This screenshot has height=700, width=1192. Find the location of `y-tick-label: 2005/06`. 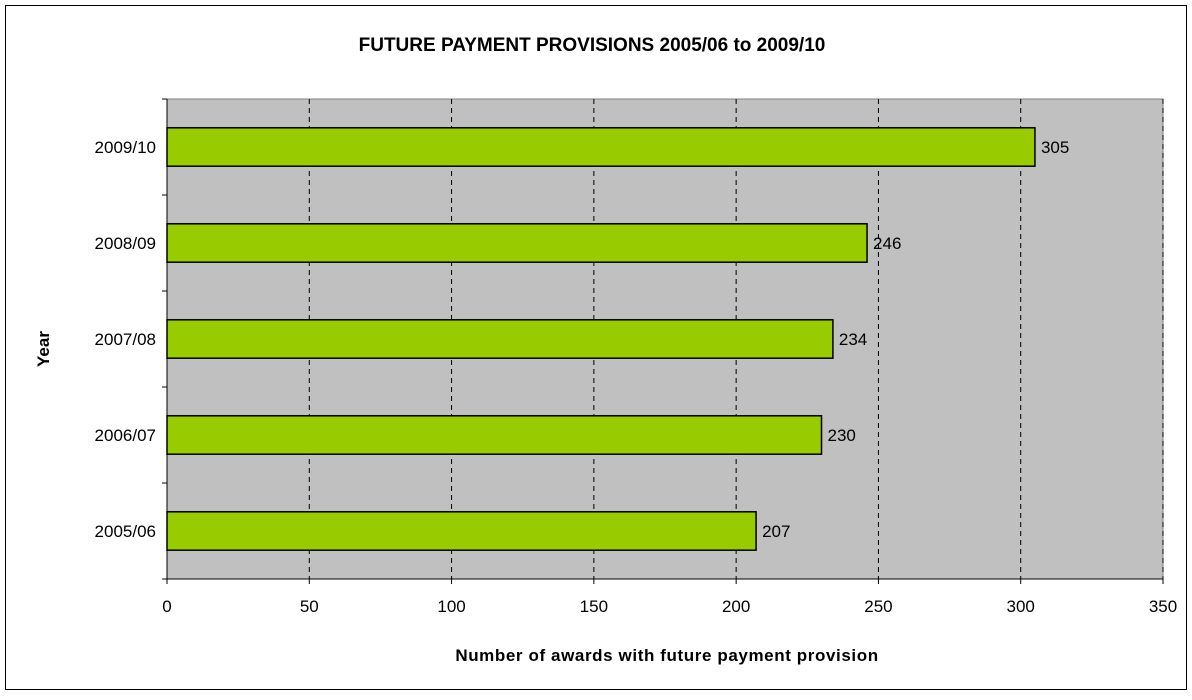

y-tick-label: 2005/06 is located at coordinates (125, 531).